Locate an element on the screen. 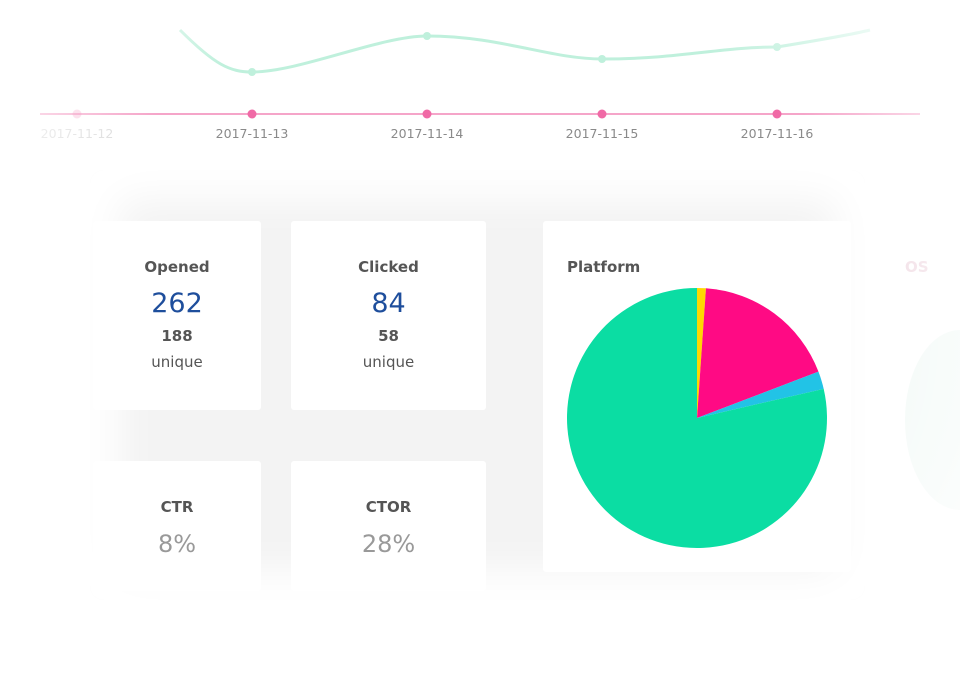 Image resolution: width=960 pixels, height=678 pixels. os-card-label: OS is located at coordinates (917, 267).